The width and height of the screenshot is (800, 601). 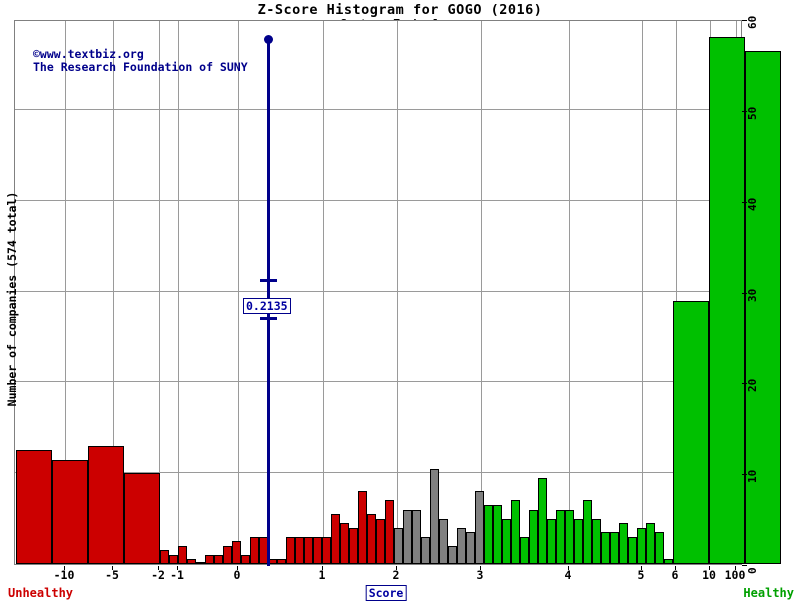 I want to click on x-tick-label: 3, so click(x=480, y=575).